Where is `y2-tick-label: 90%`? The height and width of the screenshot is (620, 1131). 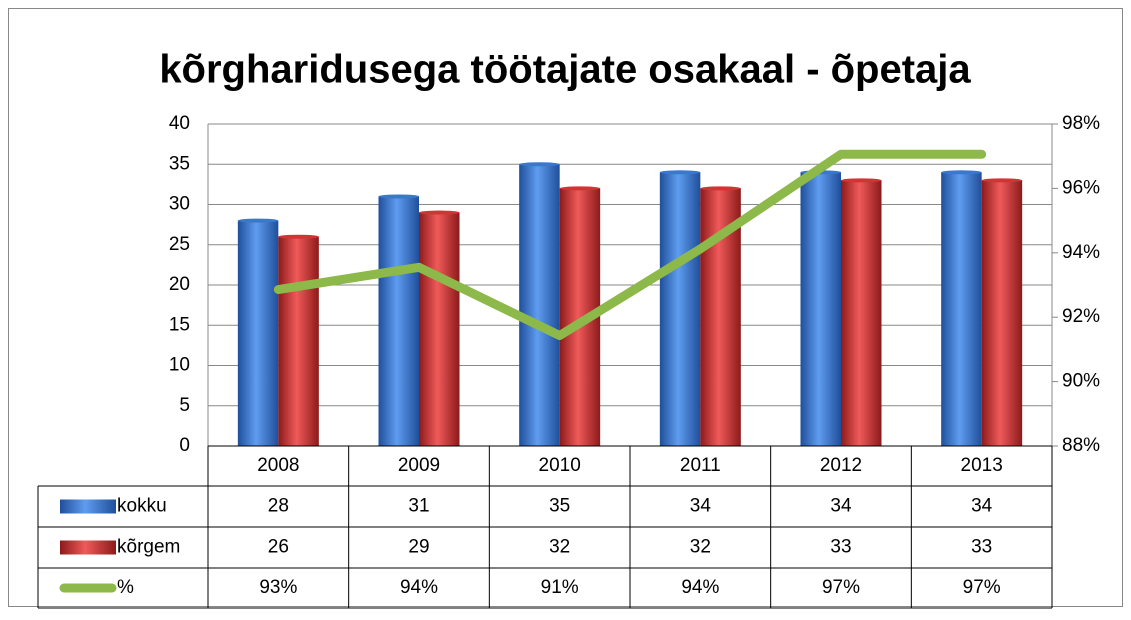
y2-tick-label: 90% is located at coordinates (1081, 381).